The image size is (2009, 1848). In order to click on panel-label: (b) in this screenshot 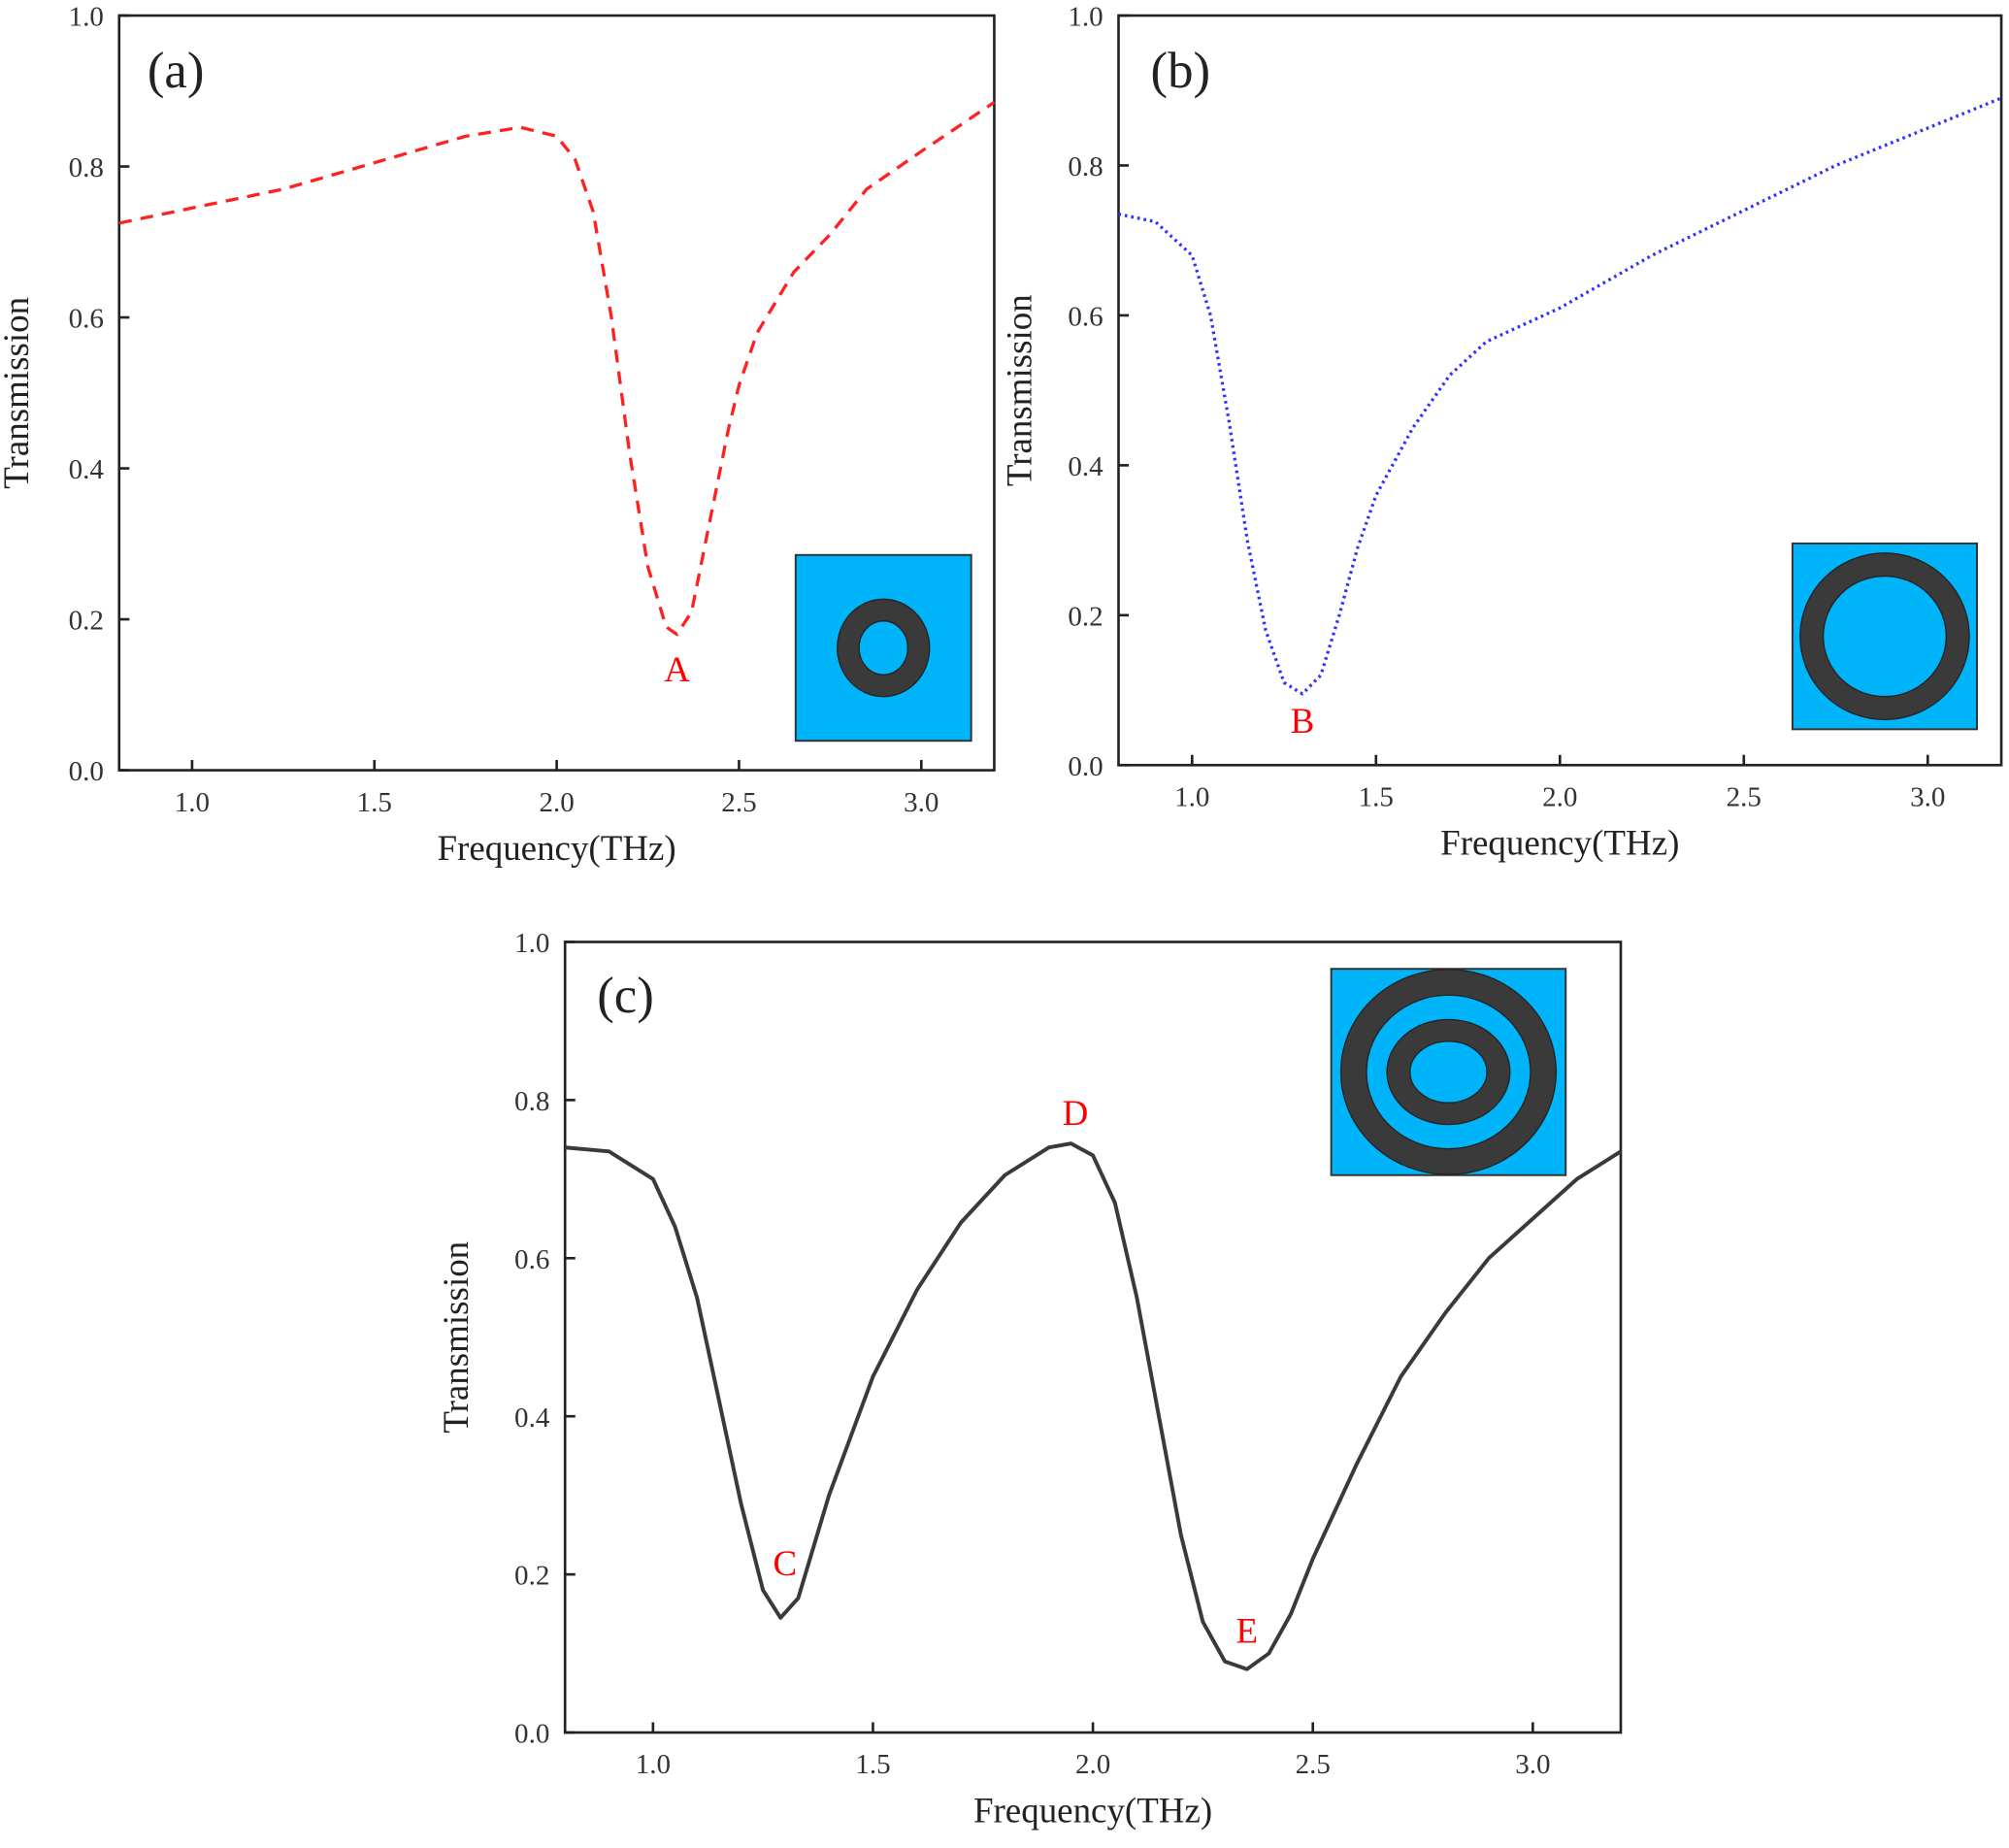, I will do `click(1180, 71)`.